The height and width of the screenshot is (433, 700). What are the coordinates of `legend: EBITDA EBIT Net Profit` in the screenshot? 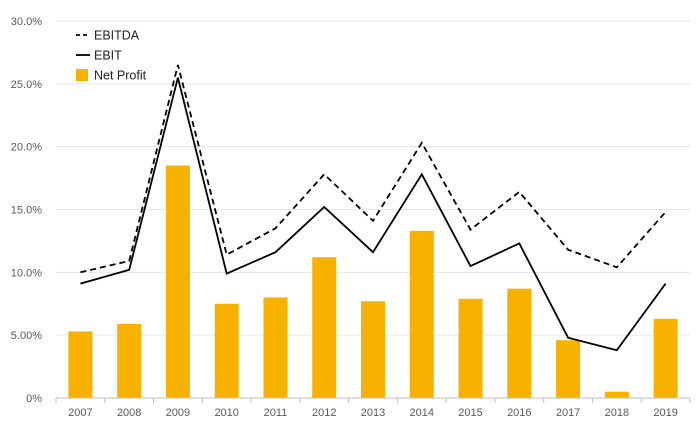 It's located at (111, 56).